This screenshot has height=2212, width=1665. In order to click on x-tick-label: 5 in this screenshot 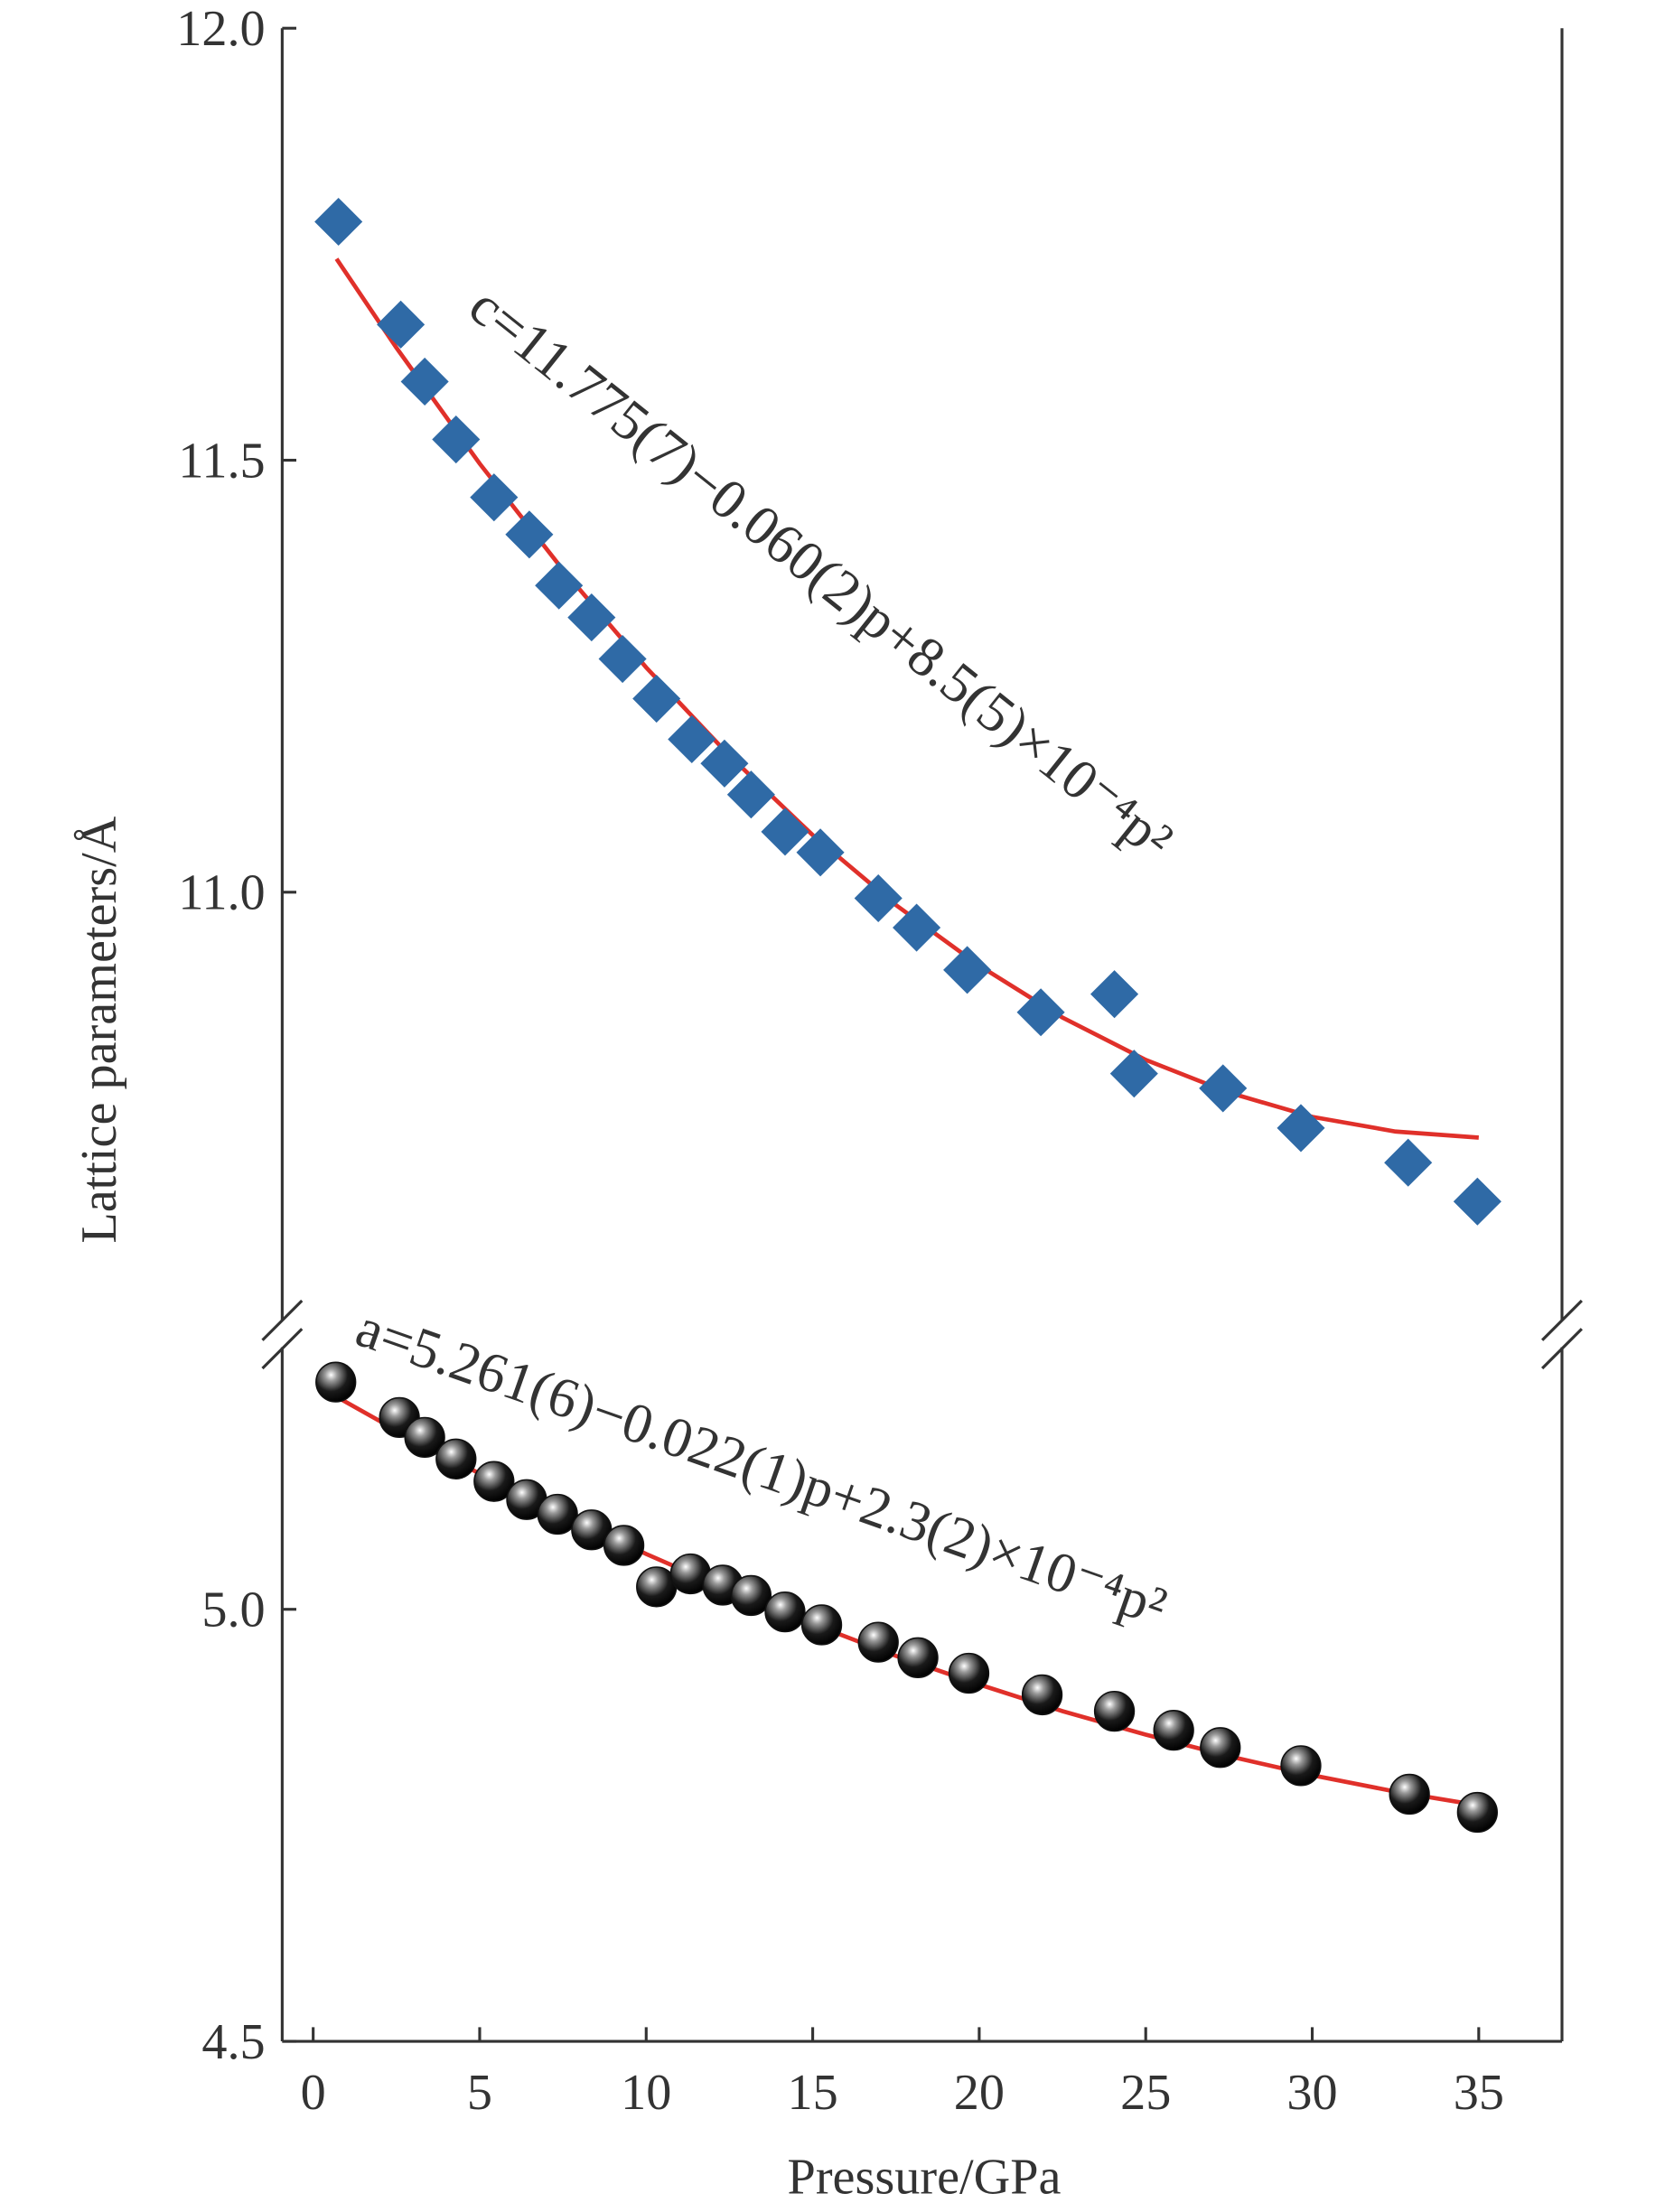, I will do `click(479, 2093)`.